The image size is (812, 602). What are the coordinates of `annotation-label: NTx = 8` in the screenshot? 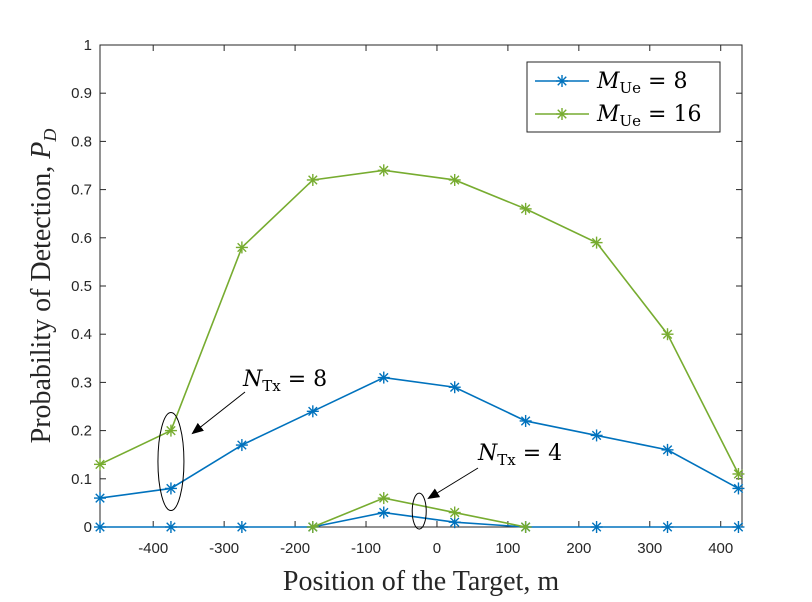 It's located at (284, 381).